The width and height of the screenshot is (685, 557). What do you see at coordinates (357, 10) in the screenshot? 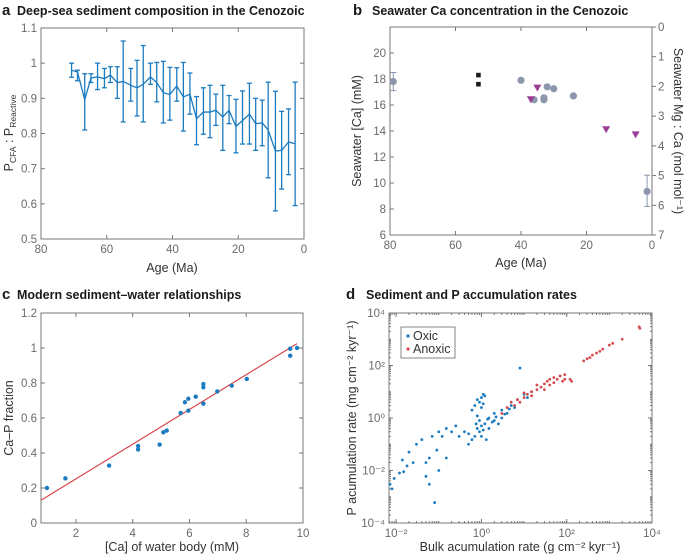
I see `panel-b-letter: b` at bounding box center [357, 10].